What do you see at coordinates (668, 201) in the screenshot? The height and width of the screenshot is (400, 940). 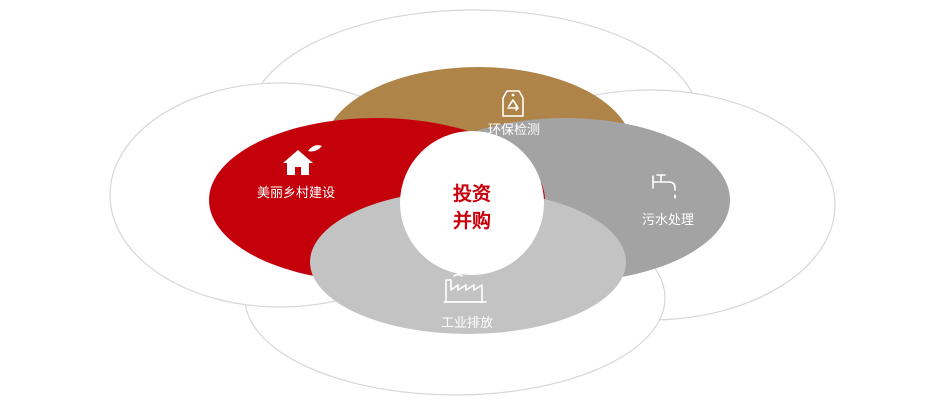 I see `segment-sewage-treatment: 污水处理` at bounding box center [668, 201].